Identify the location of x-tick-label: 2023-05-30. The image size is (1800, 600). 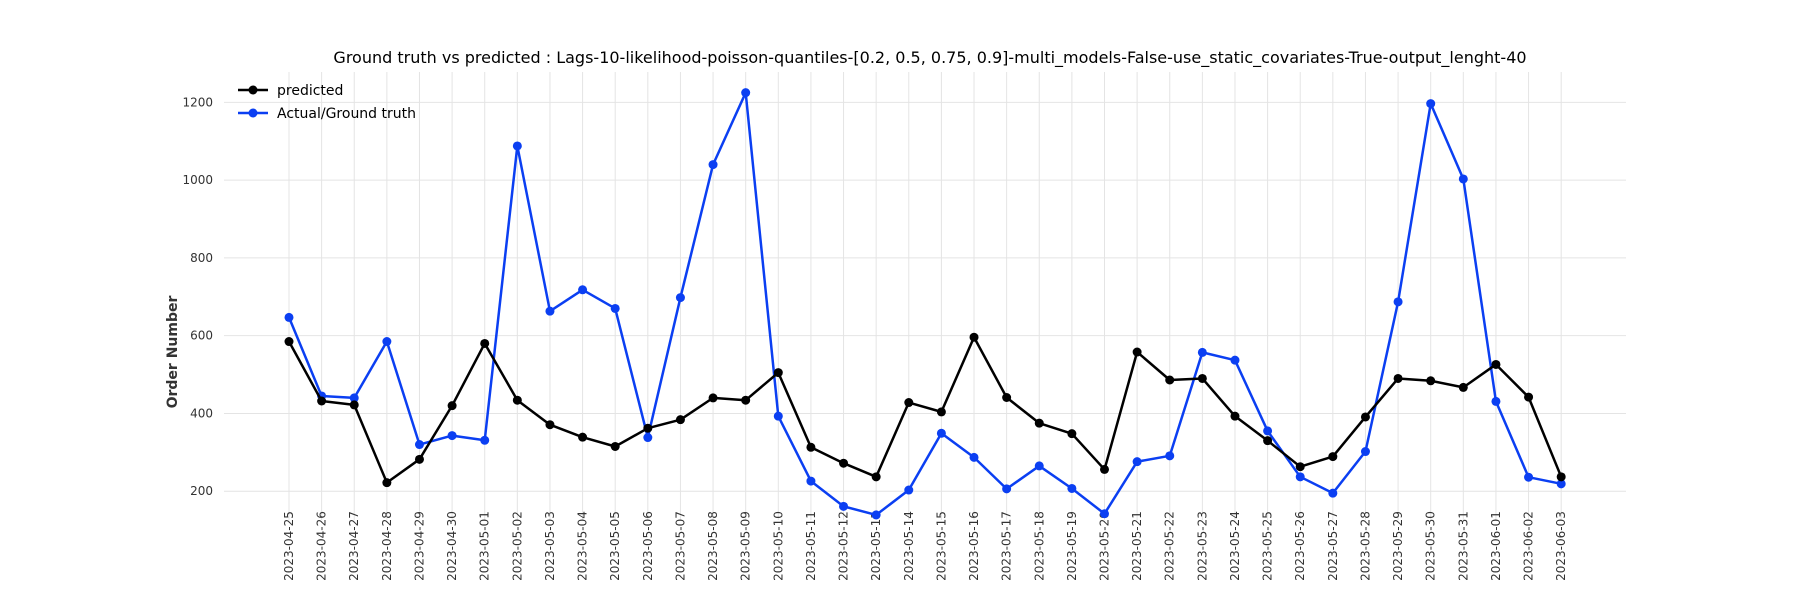
(1431, 546).